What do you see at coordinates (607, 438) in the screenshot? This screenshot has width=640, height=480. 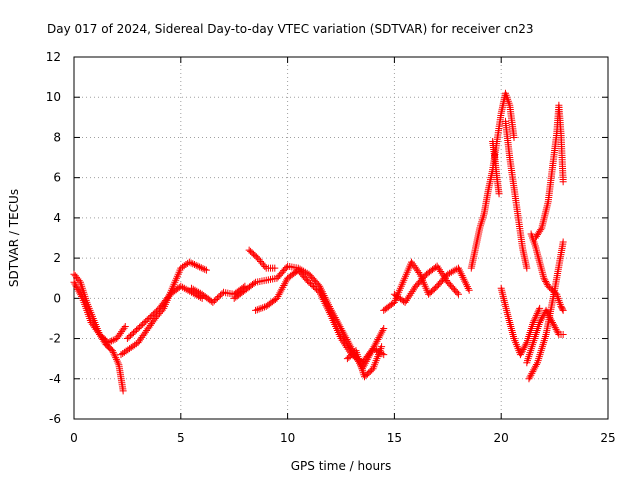 I see `x-tick-label: 25` at bounding box center [607, 438].